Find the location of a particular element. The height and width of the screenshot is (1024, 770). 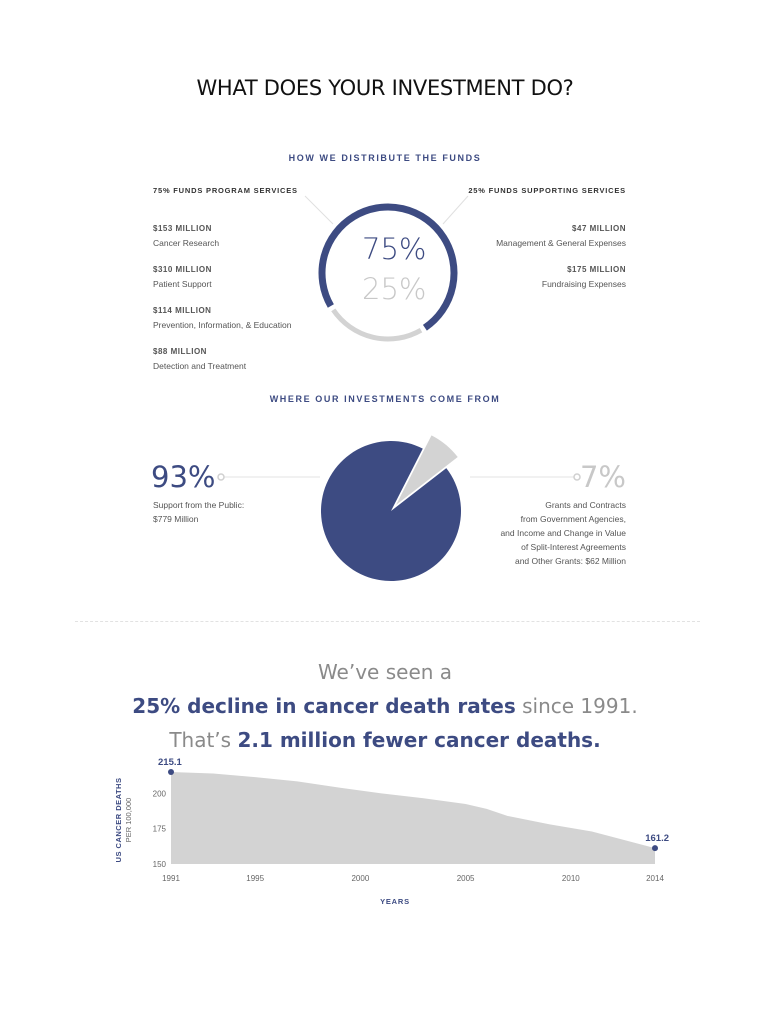

program-label-3: Prevention, Information, & Education is located at coordinates (222, 325).